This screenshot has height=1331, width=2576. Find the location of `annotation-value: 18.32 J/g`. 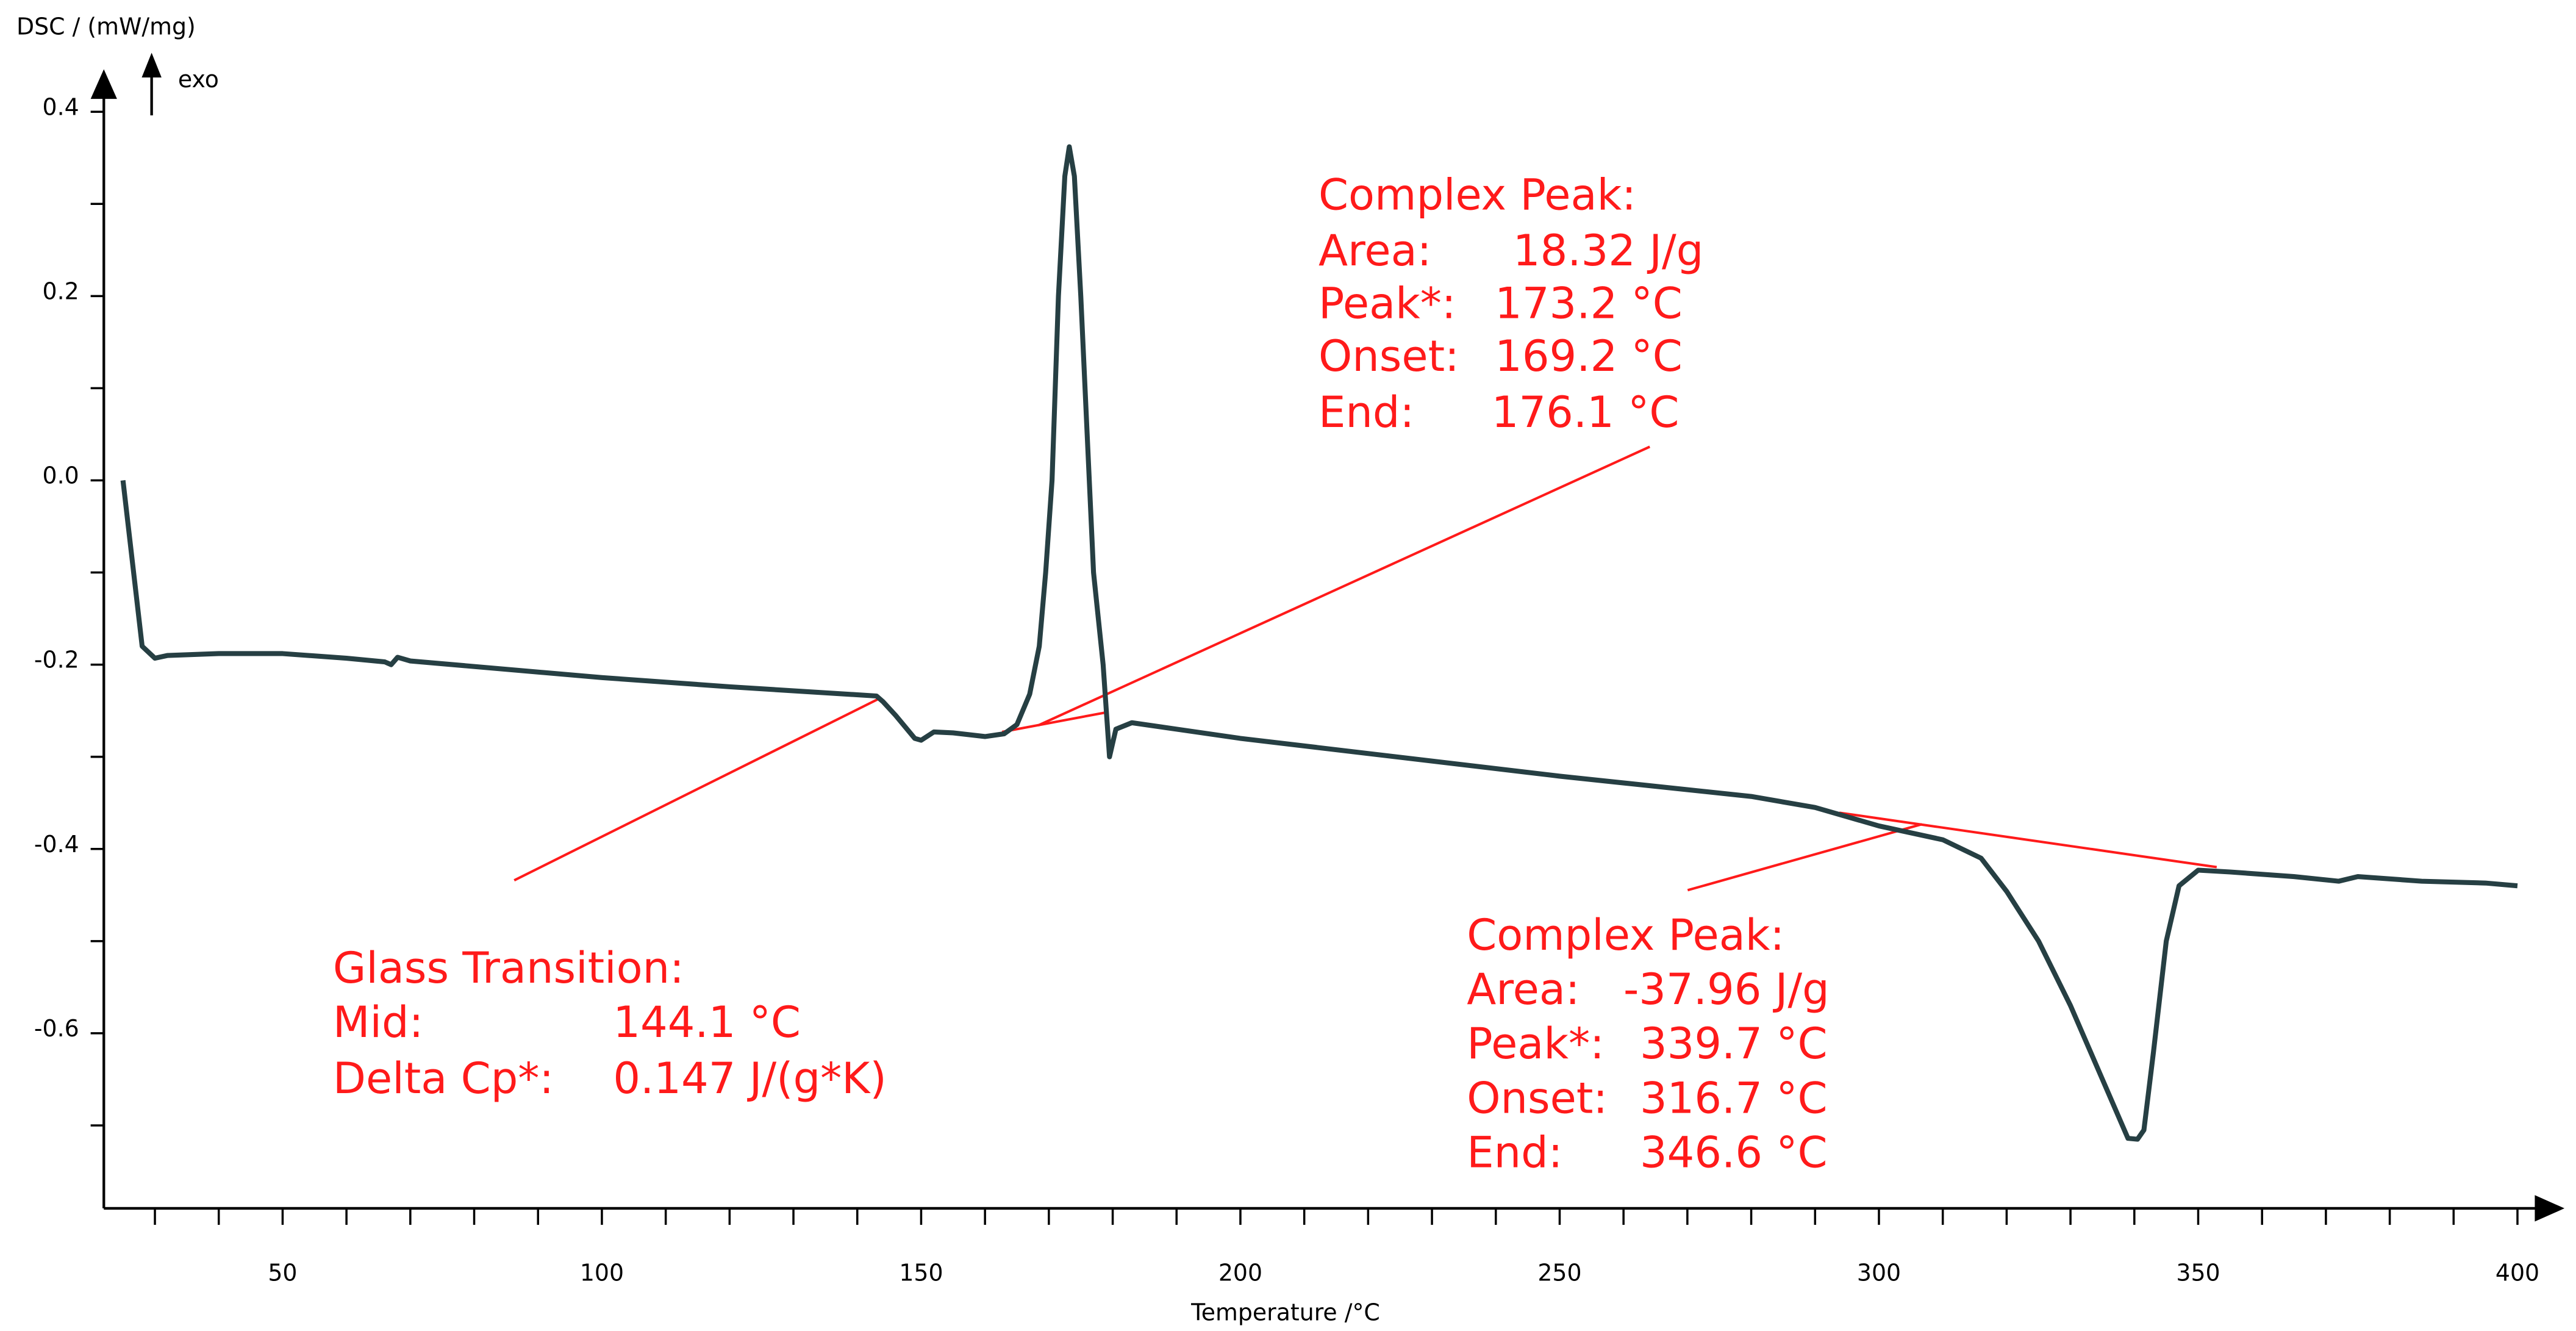

annotation-value: 18.32 J/g is located at coordinates (1608, 251).